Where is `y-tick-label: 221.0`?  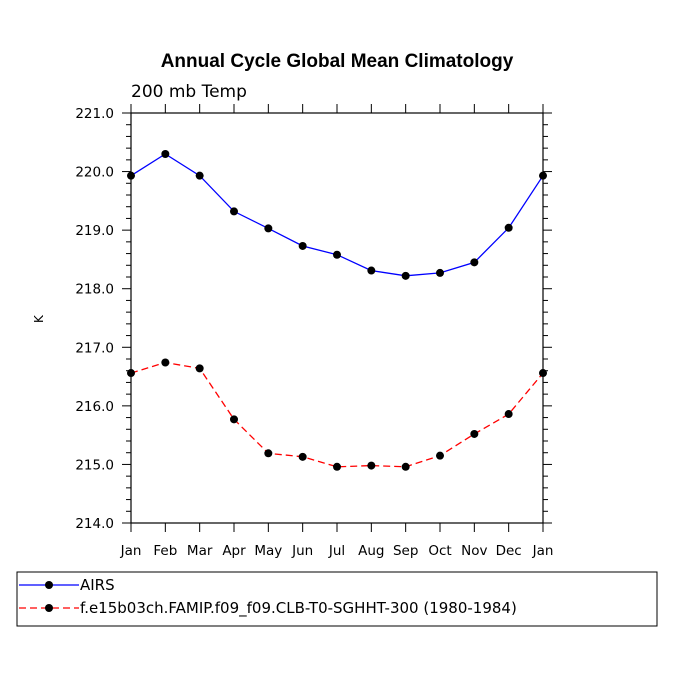 y-tick-label: 221.0 is located at coordinates (94, 114).